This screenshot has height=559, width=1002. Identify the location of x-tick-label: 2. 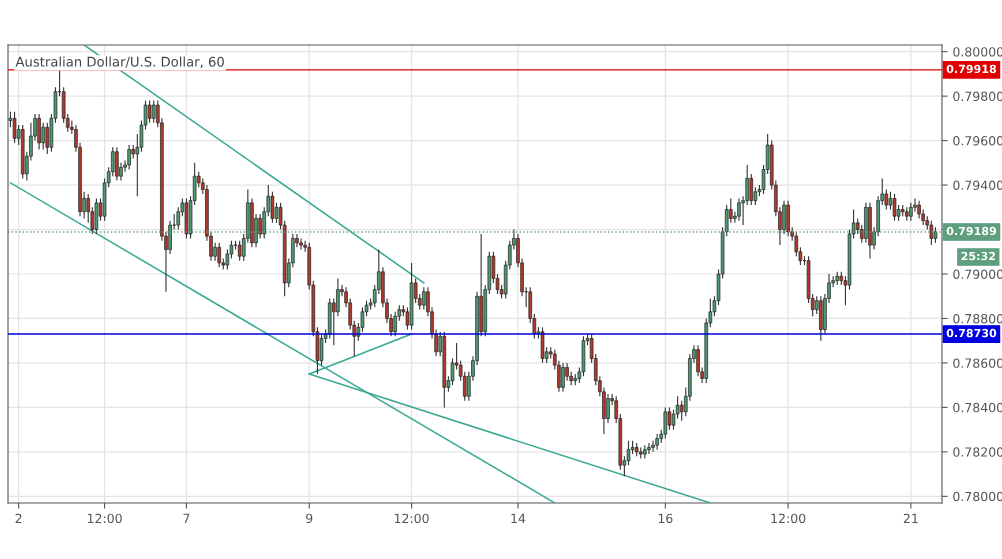
(18, 518).